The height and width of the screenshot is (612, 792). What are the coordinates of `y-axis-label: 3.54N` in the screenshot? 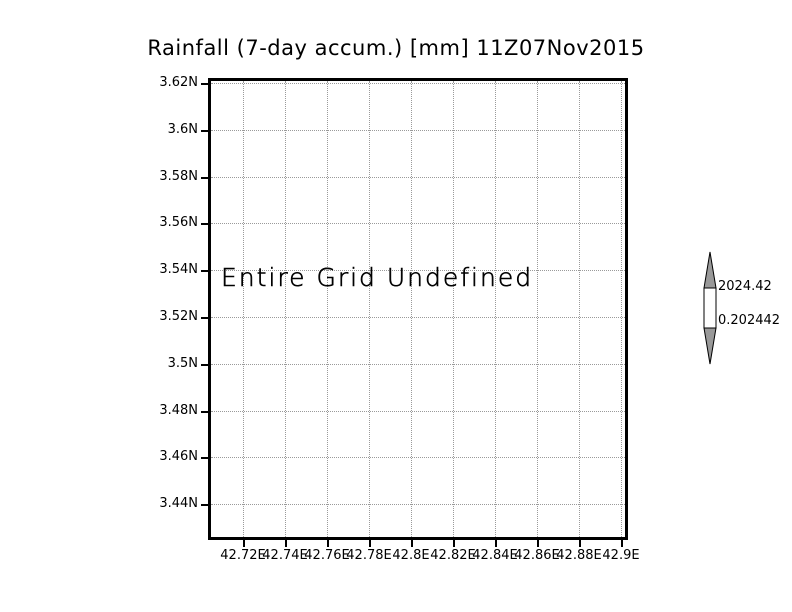 It's located at (178, 270).